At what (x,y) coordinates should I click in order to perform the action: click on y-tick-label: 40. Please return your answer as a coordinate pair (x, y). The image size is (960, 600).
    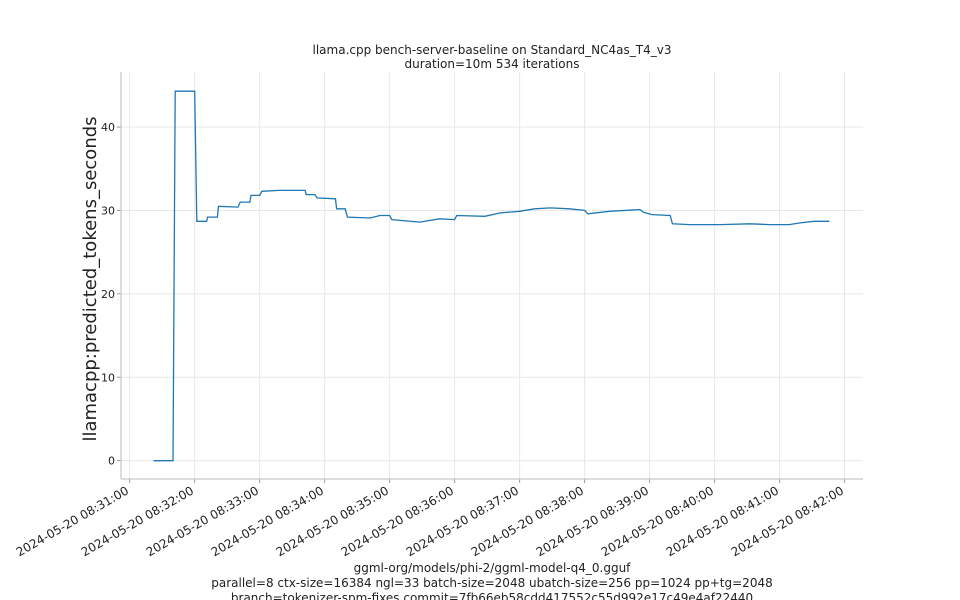
    Looking at the image, I should click on (108, 127).